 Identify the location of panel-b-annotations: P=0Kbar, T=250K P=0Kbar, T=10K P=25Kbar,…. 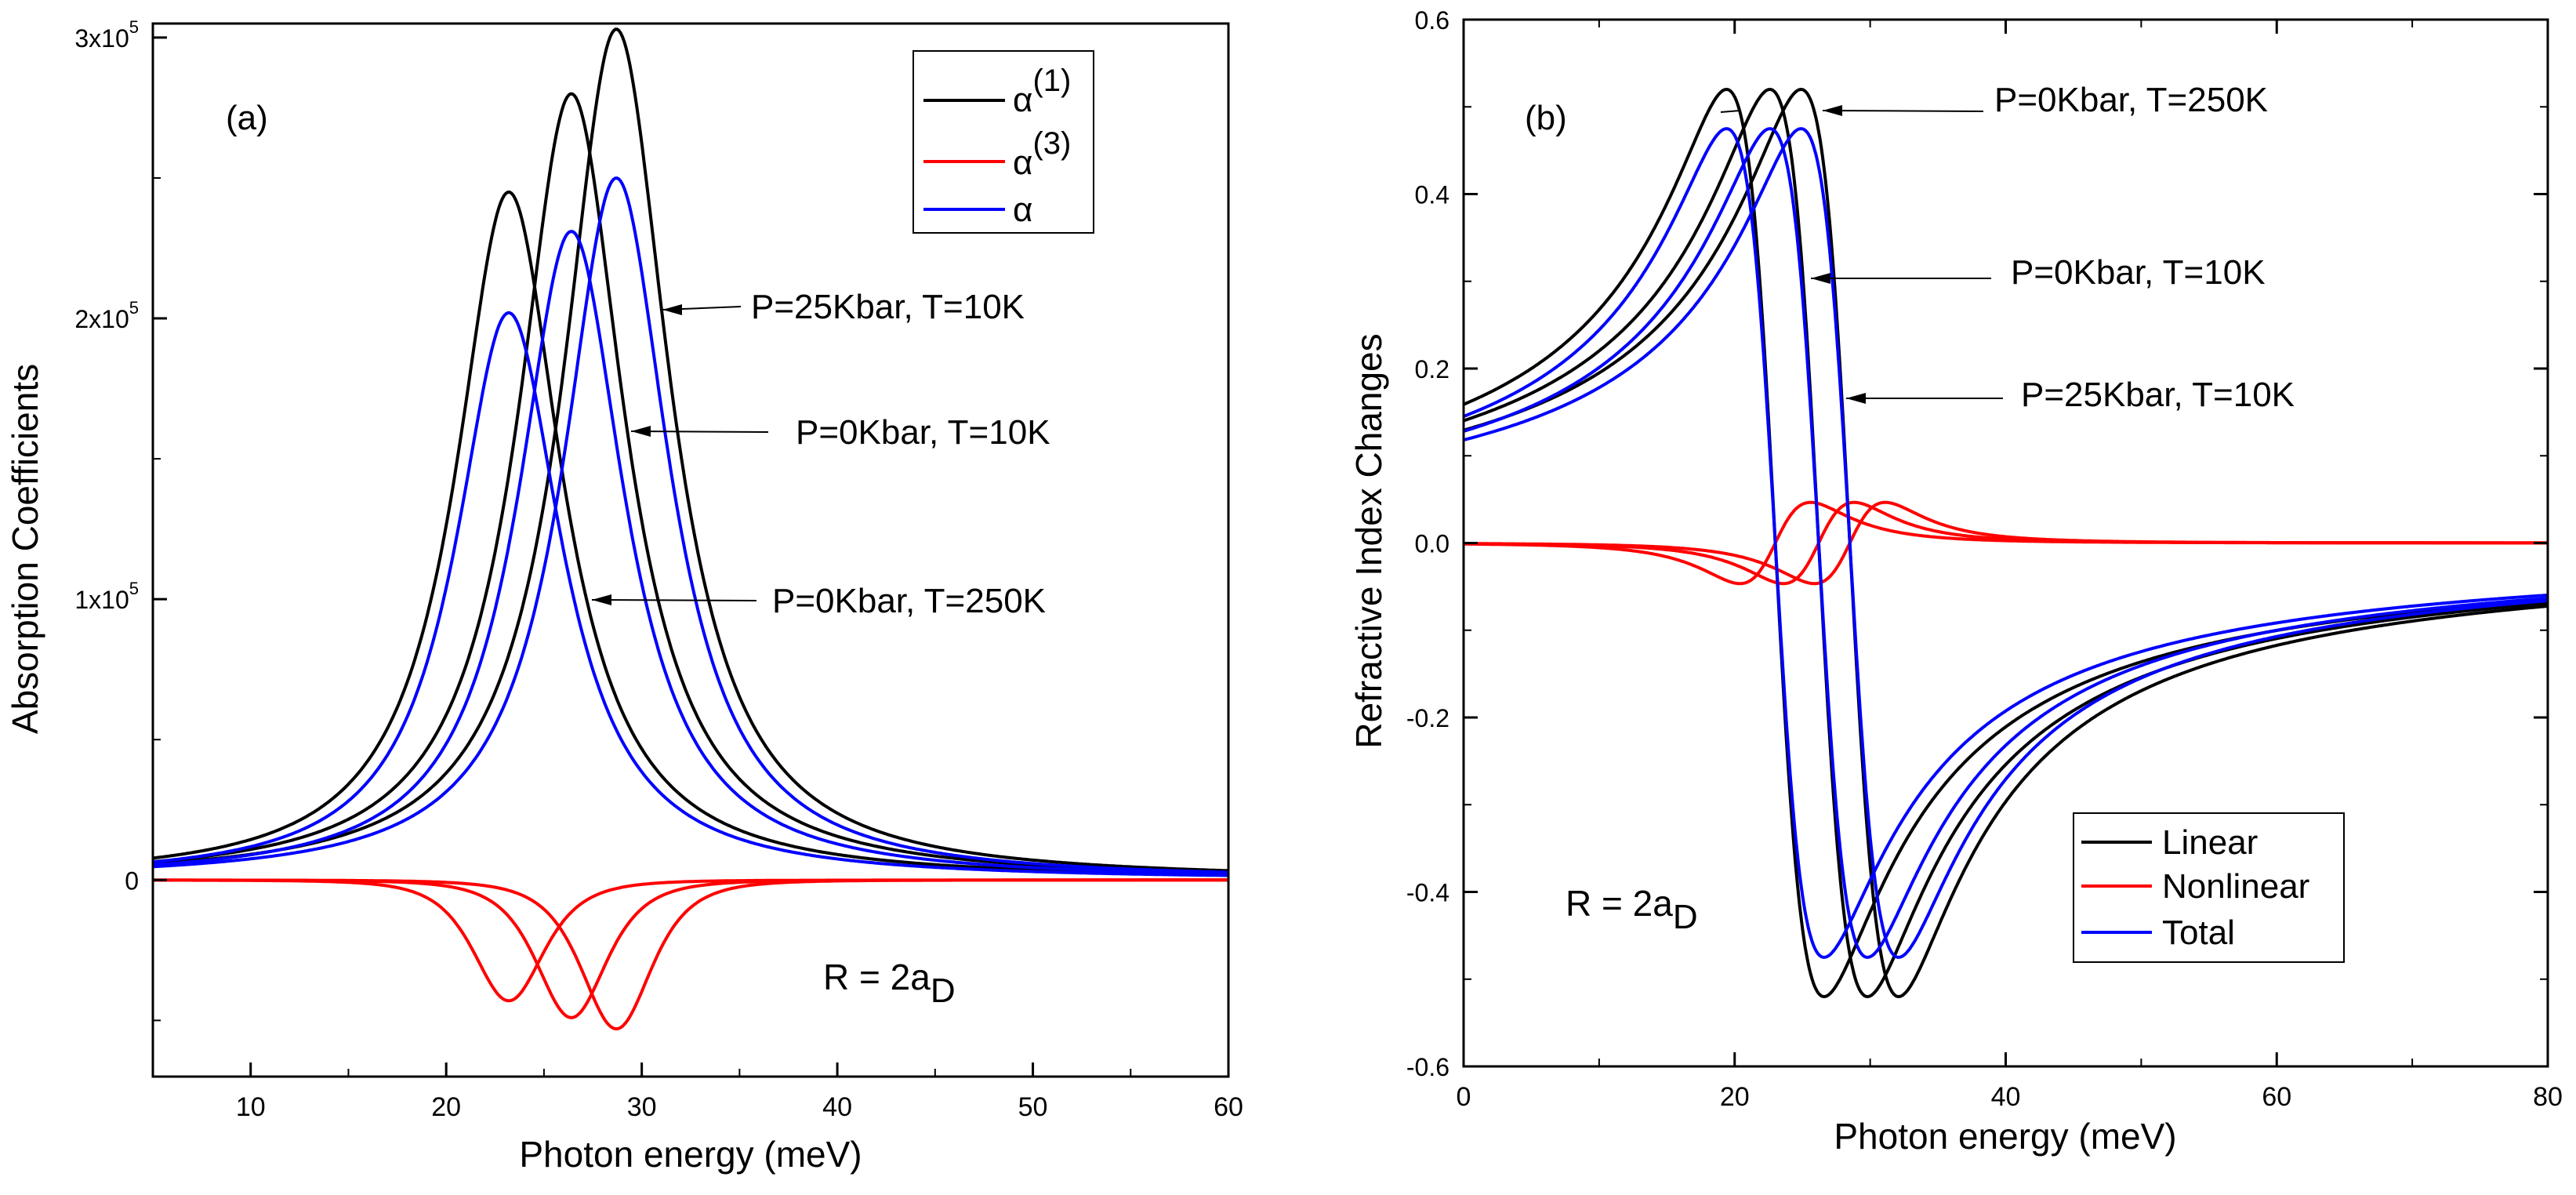
(2007, 247).